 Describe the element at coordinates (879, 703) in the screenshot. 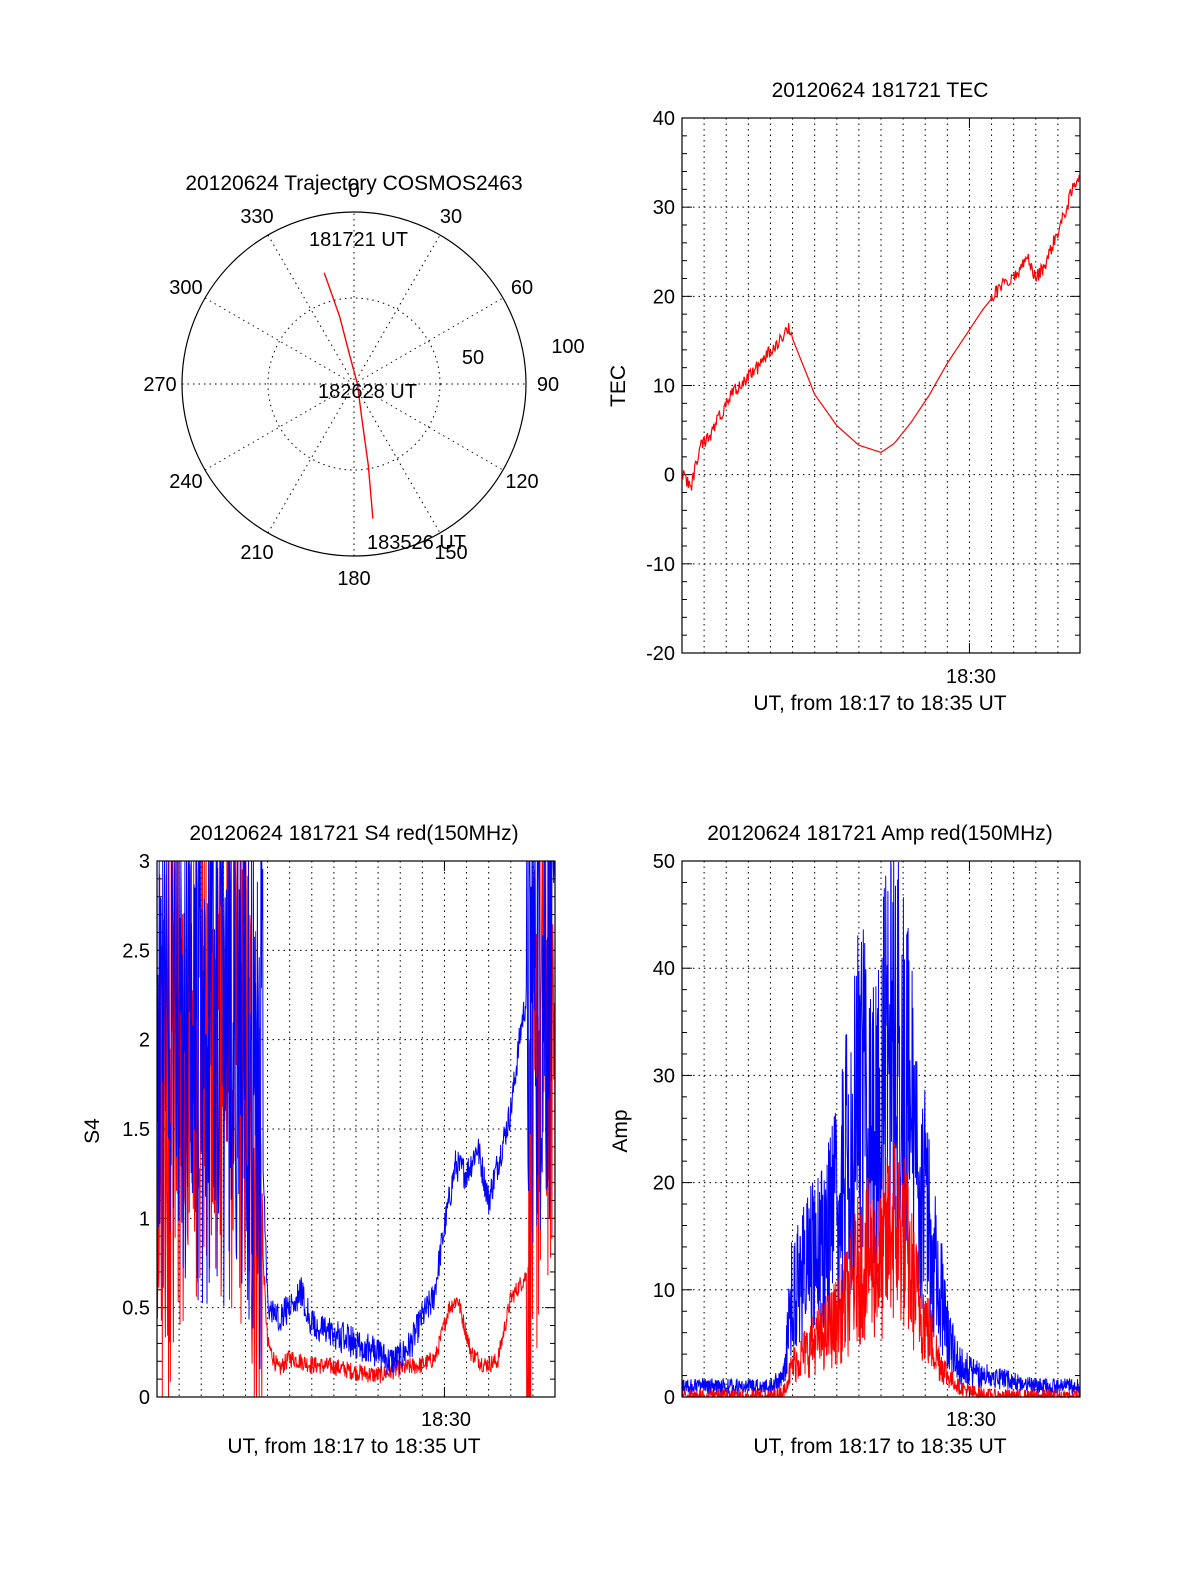

I see `tec-x-axis-label: UT, from 18:17 to 18:35 UT` at that location.